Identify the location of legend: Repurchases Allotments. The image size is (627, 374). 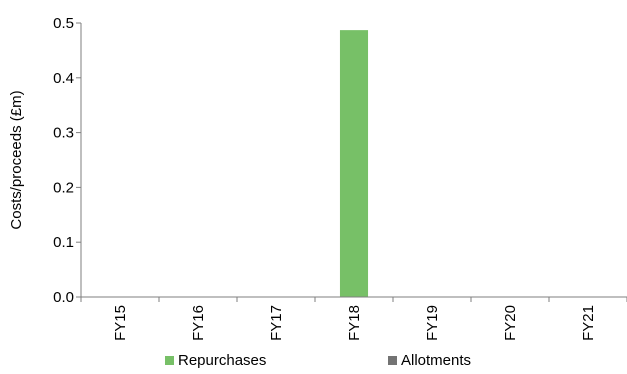
(318, 360).